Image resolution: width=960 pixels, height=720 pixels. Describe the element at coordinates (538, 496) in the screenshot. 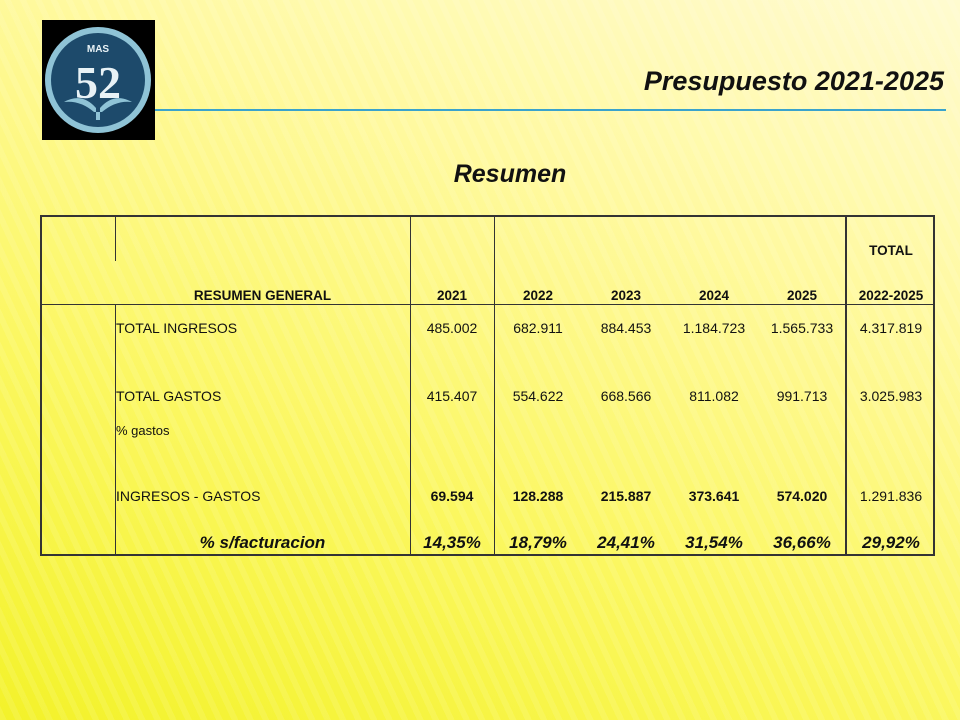

I see `table-cell: 128.288` at that location.